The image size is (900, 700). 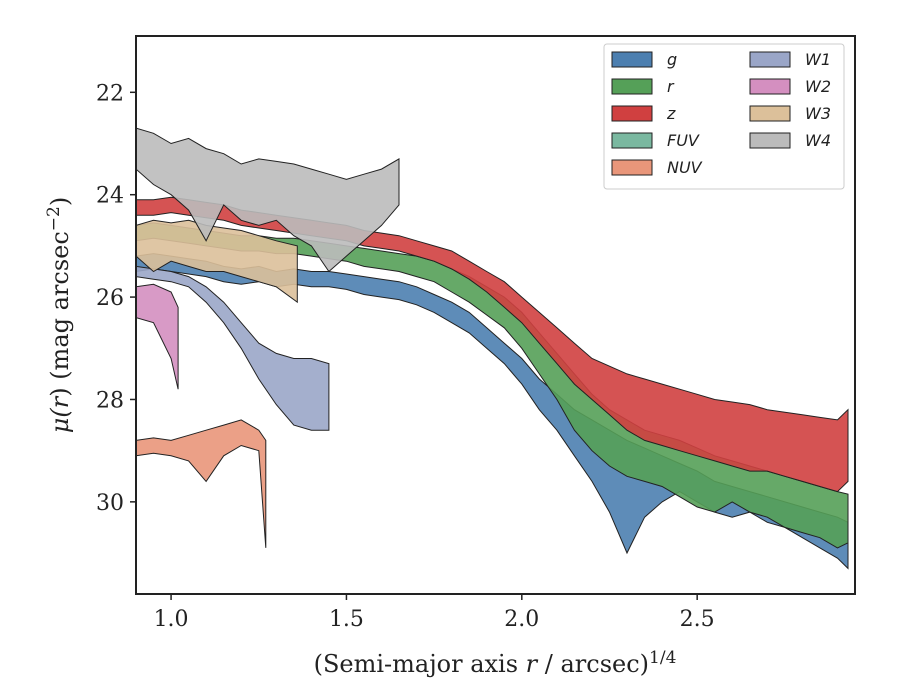 I want to click on legend-swatch-w1, so click(x=770, y=59).